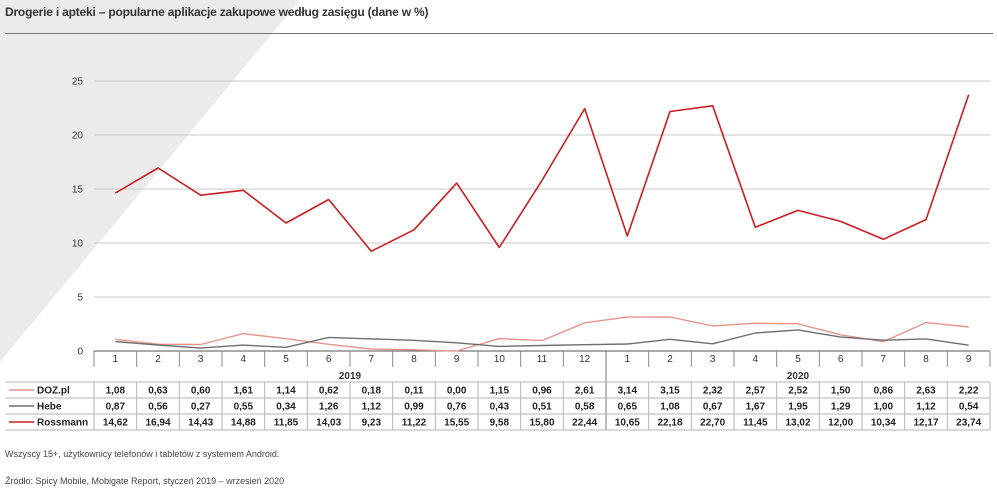 The image size is (997, 496). I want to click on data-label: 2,22, so click(969, 391).